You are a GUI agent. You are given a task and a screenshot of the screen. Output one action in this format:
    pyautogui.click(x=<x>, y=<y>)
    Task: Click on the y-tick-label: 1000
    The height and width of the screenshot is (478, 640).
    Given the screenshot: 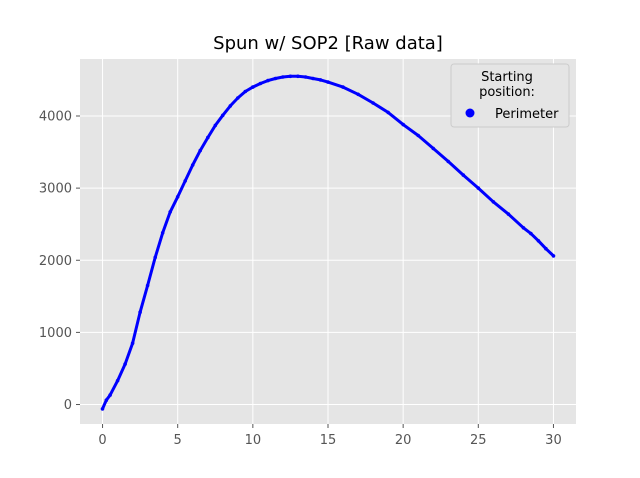 What is the action you would take?
    pyautogui.click(x=55, y=333)
    